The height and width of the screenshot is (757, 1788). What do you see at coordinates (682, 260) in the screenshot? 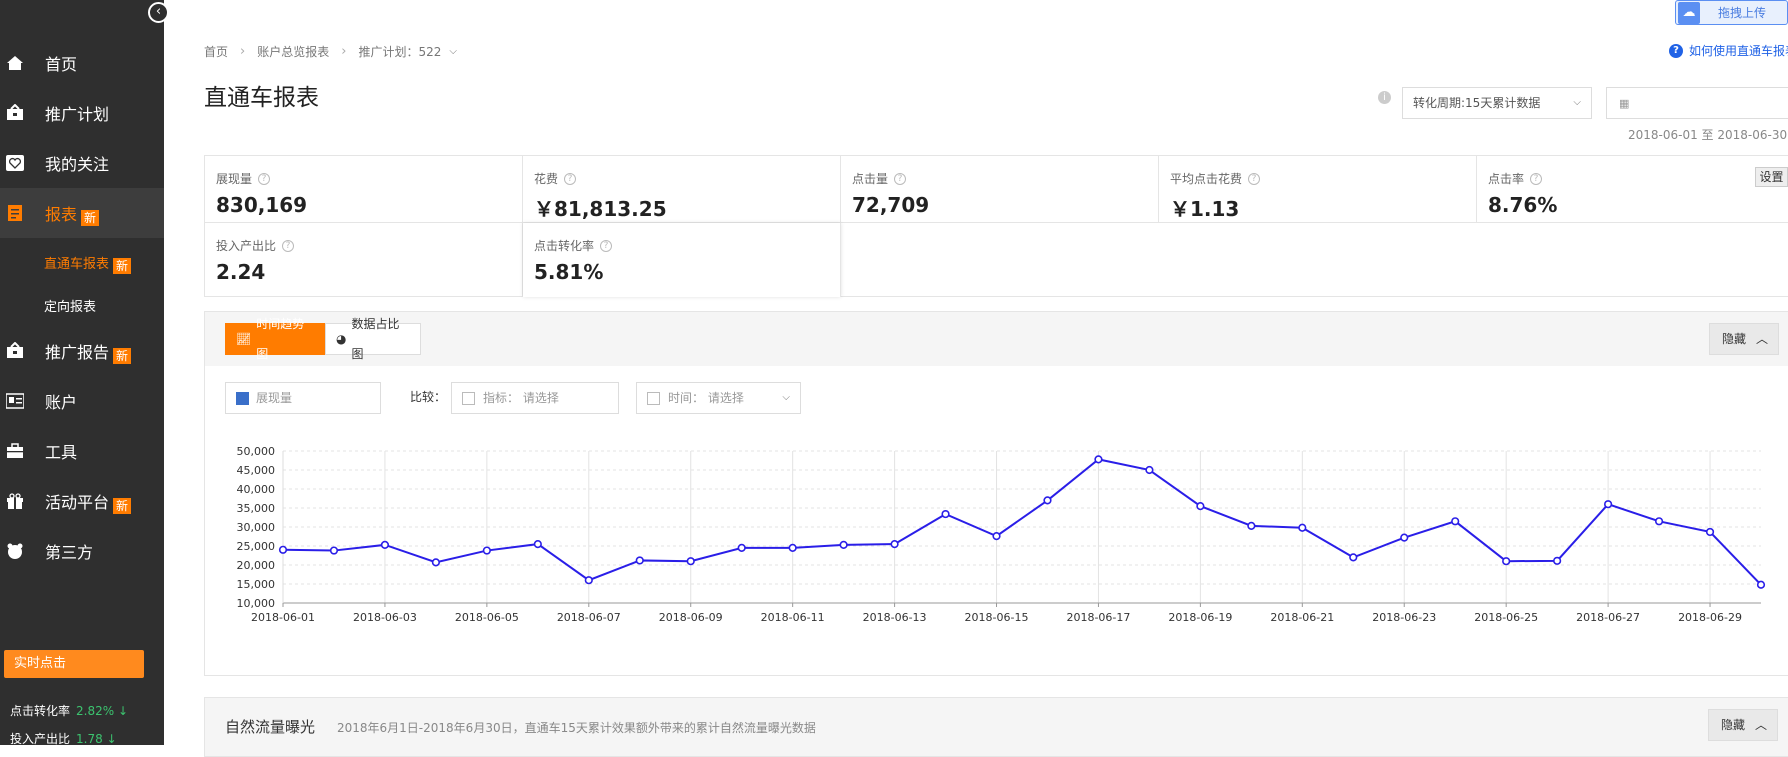
I see `metric-conversion-rate: 点击转化率? 5.81%` at bounding box center [682, 260].